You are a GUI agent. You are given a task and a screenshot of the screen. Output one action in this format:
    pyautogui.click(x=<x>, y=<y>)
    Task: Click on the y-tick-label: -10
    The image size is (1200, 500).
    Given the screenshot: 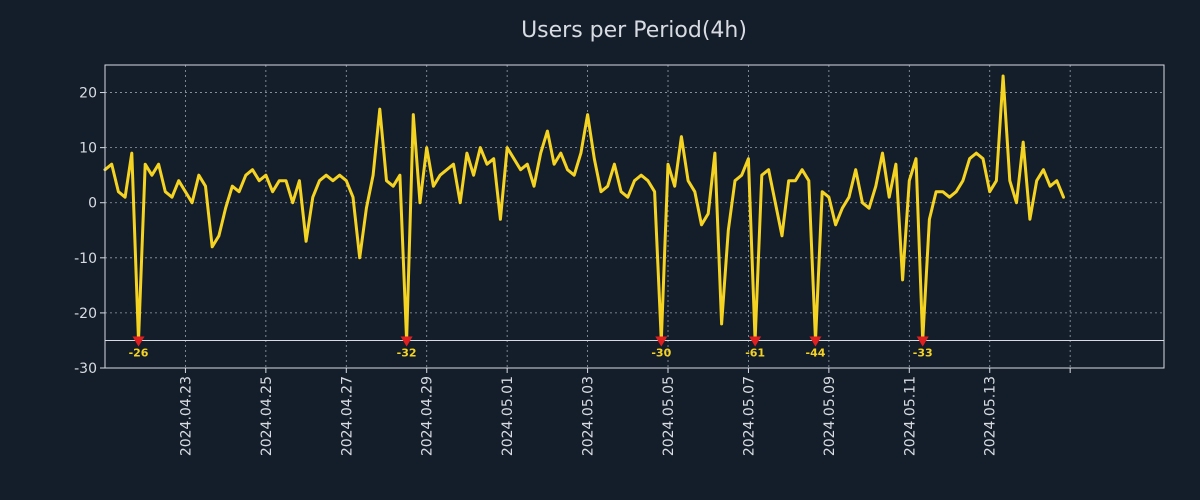 What is the action you would take?
    pyautogui.click(x=85, y=259)
    